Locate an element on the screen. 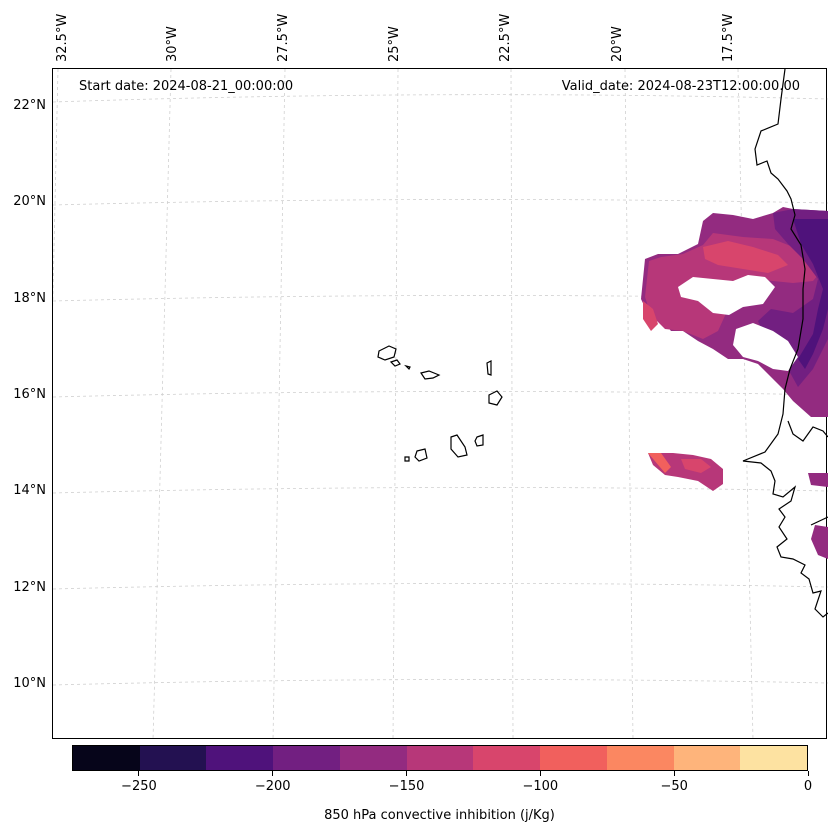 The height and width of the screenshot is (836, 837). colorbar is located at coordinates (440, 758).